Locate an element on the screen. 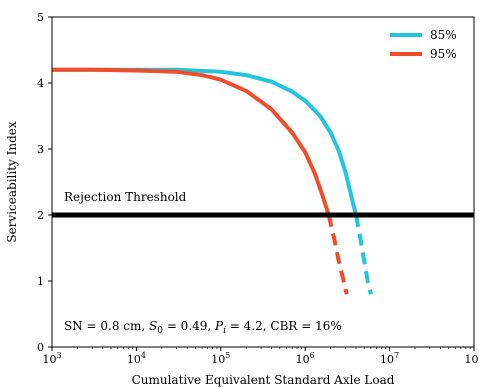 The image size is (479, 387). y-tick-label: 3 is located at coordinates (40, 149).